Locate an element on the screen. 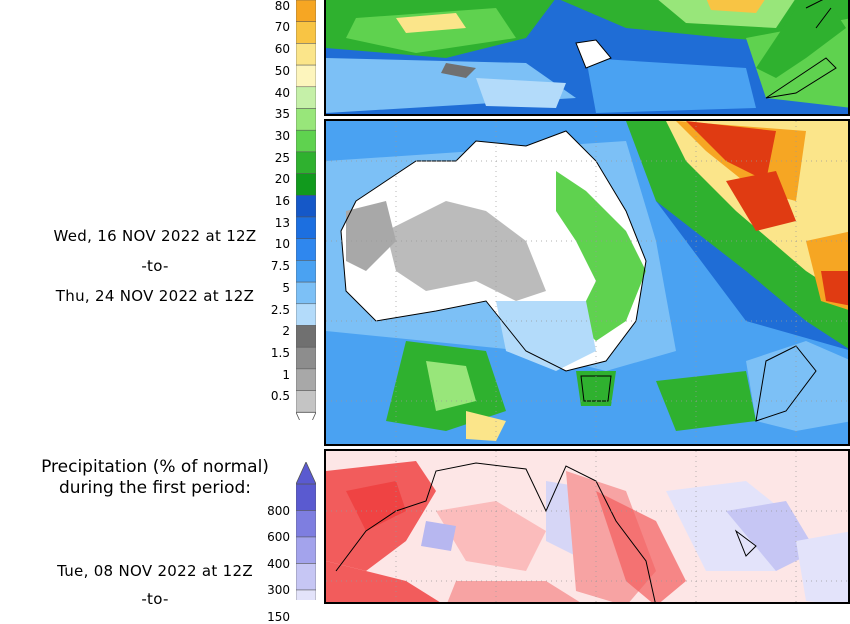  colorbar-tick-label: 16 is located at coordinates (282, 201).